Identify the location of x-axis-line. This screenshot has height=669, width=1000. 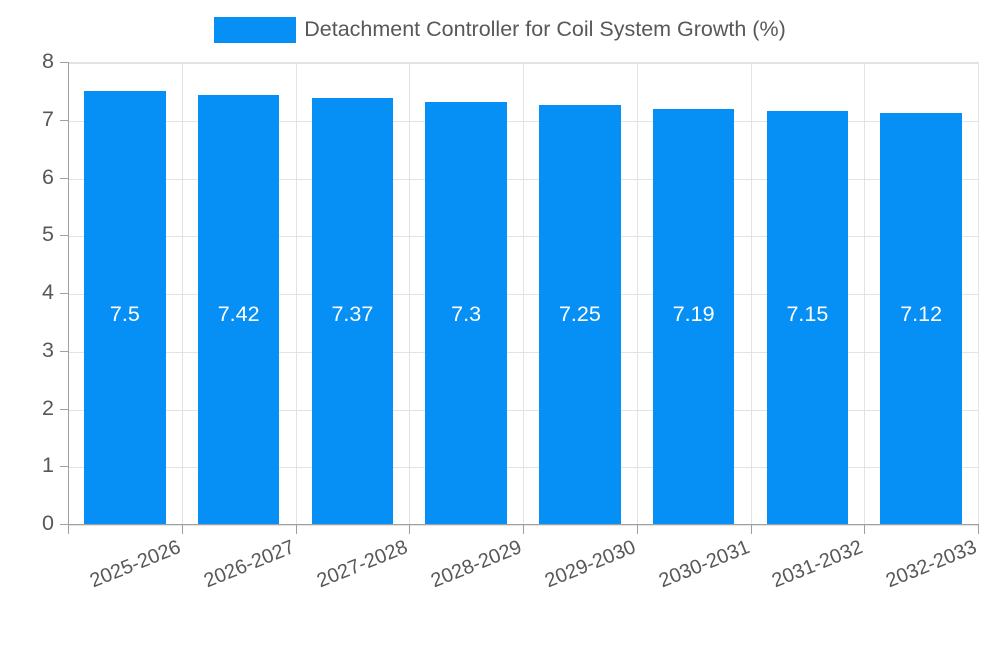
(523, 524).